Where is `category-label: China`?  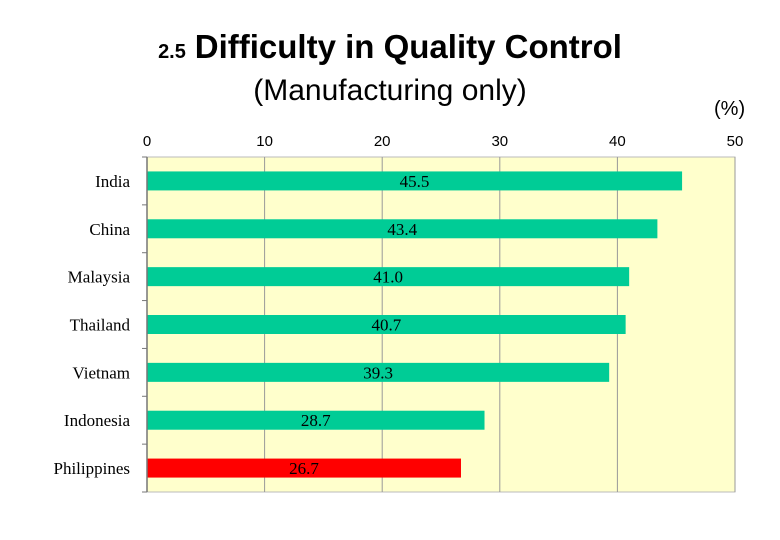 category-label: China is located at coordinates (109, 229).